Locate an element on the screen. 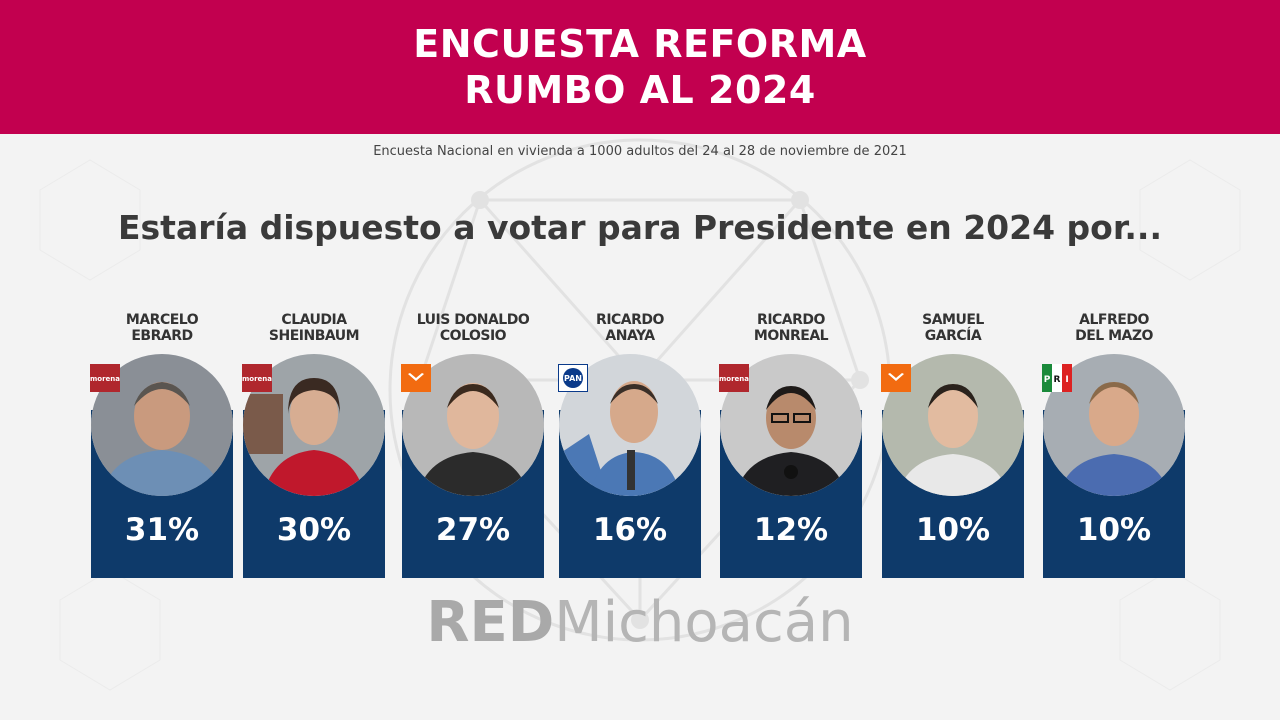  candidate-name: LUIS DONALDO COLOSIO is located at coordinates (473, 328).